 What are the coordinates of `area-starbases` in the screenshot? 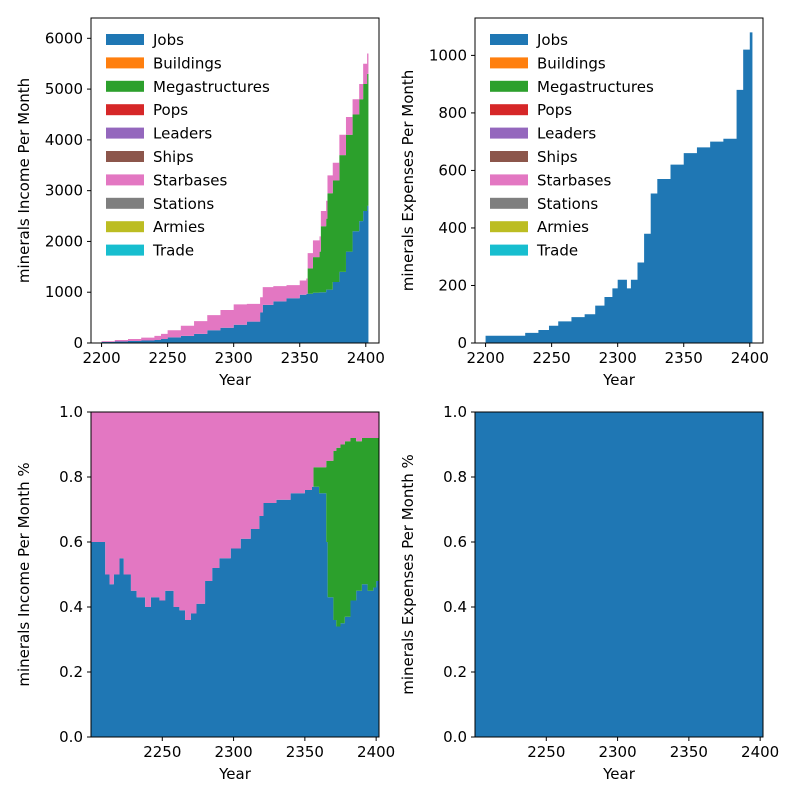 It's located at (235, 516).